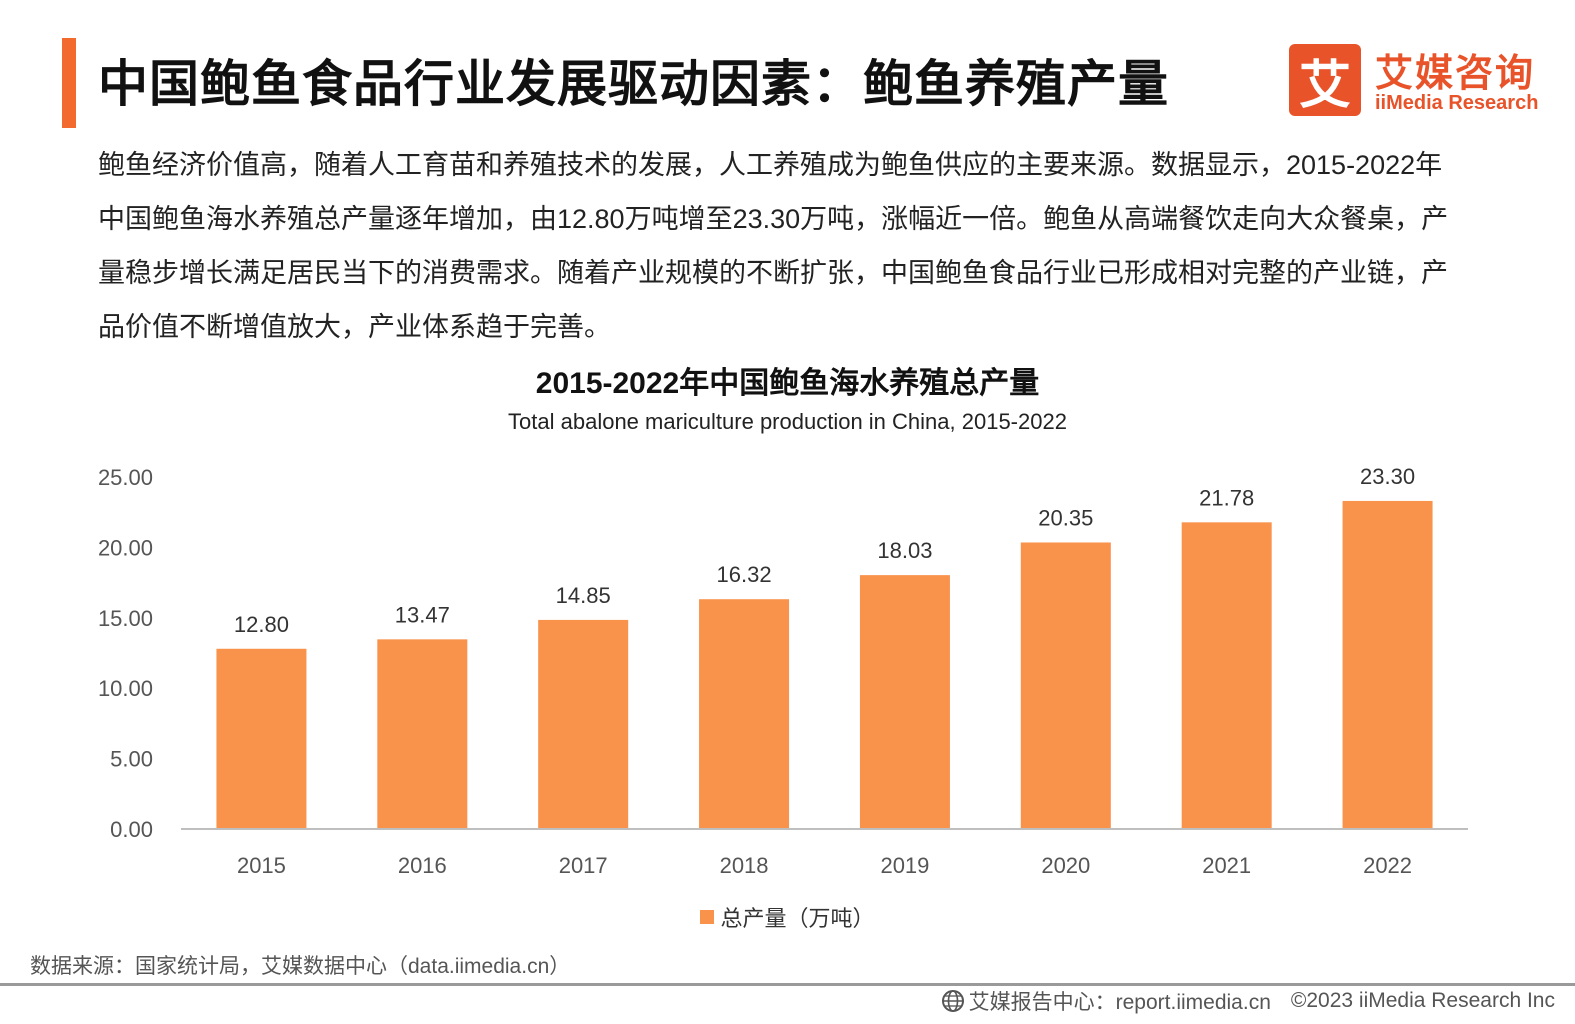 The height and width of the screenshot is (1024, 1575). What do you see at coordinates (125, 477) in the screenshot?
I see `y-tick-label: 25.00` at bounding box center [125, 477].